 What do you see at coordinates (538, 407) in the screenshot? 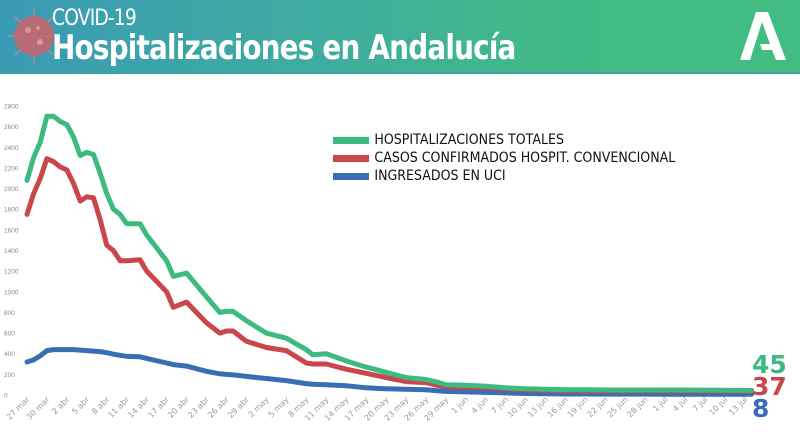
I see `x-tick-label: 13 jun` at bounding box center [538, 407].